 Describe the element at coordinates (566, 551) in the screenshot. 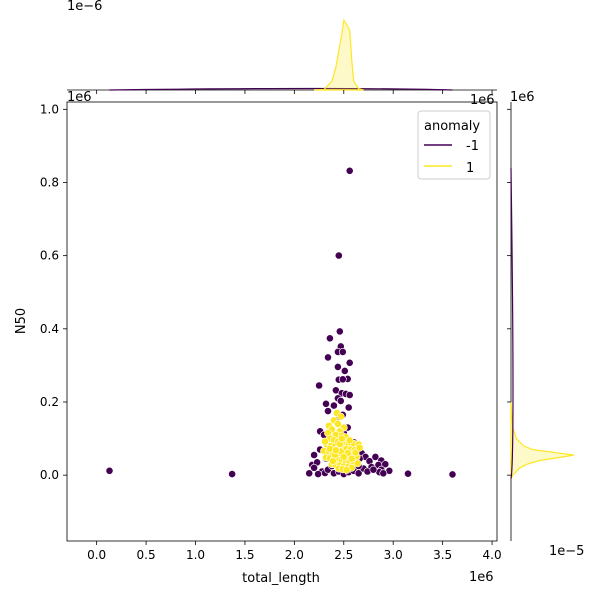

I see `right-marginal-offset-label: 1e−5` at that location.